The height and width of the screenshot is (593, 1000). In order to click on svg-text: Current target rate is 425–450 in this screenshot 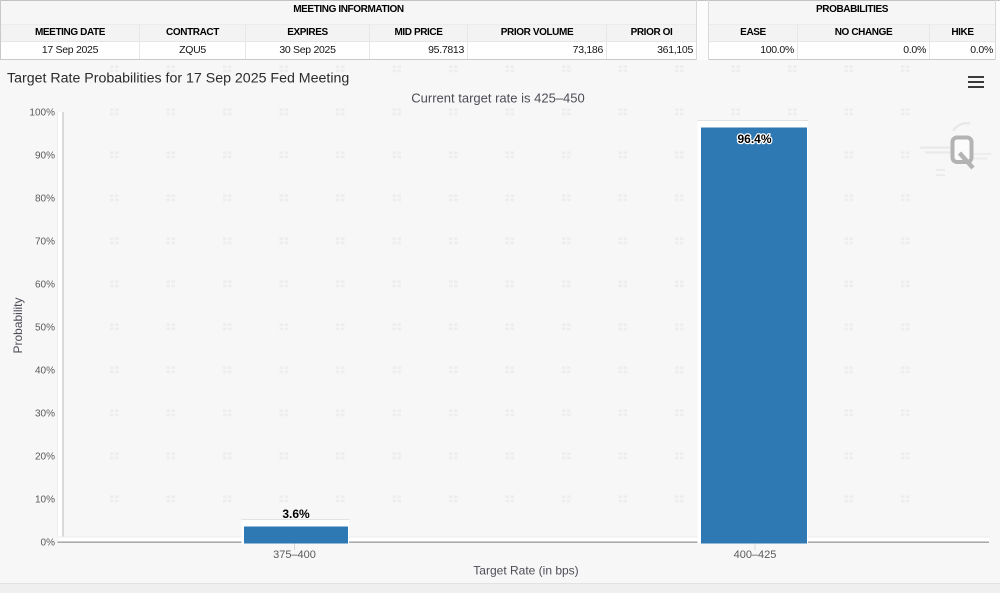, I will do `click(497, 98)`.